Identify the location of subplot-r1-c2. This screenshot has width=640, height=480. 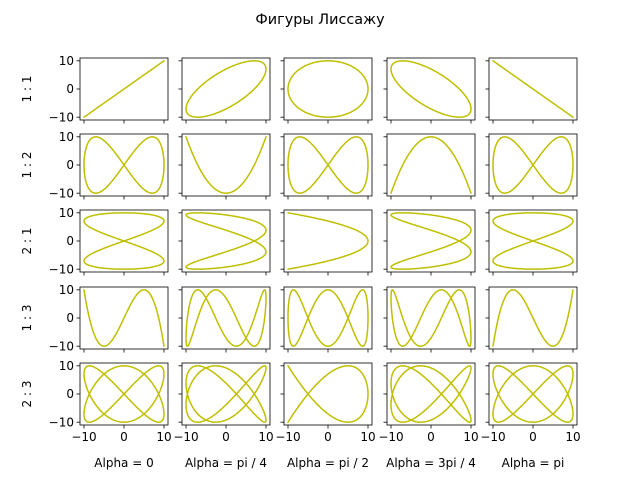
(224, 90).